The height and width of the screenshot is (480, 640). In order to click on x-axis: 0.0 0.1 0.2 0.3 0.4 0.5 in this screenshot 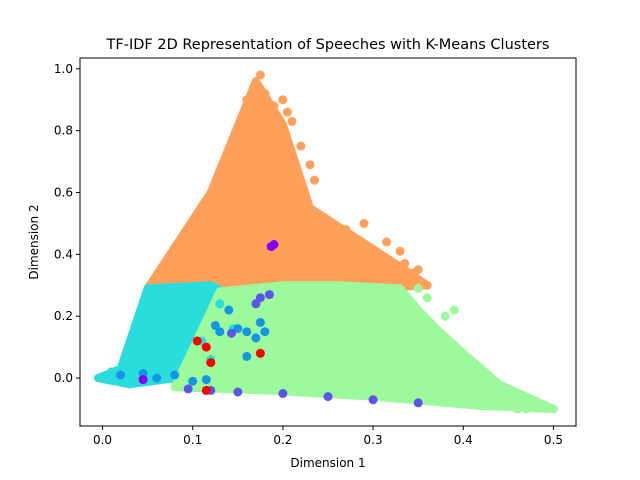, I will do `click(328, 436)`.